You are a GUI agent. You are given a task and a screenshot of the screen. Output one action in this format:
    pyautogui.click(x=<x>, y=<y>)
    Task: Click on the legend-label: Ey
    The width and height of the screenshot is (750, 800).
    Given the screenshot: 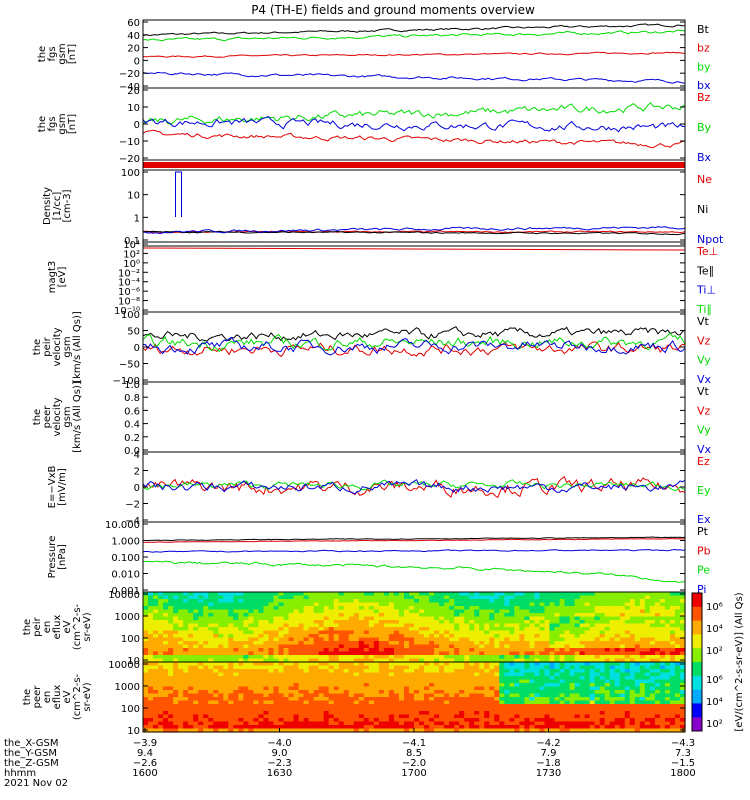 What is the action you would take?
    pyautogui.click(x=704, y=490)
    